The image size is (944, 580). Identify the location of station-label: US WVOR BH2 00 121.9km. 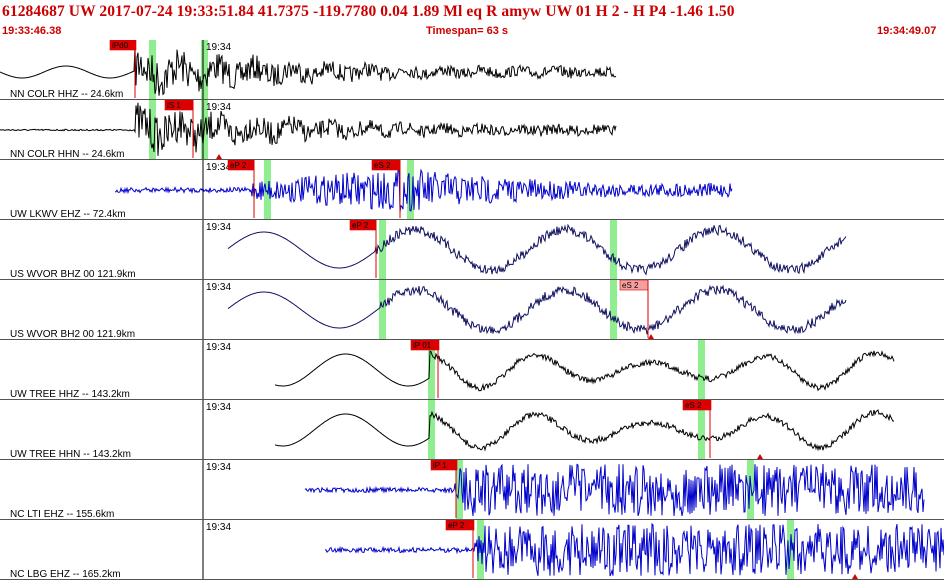
(72, 334).